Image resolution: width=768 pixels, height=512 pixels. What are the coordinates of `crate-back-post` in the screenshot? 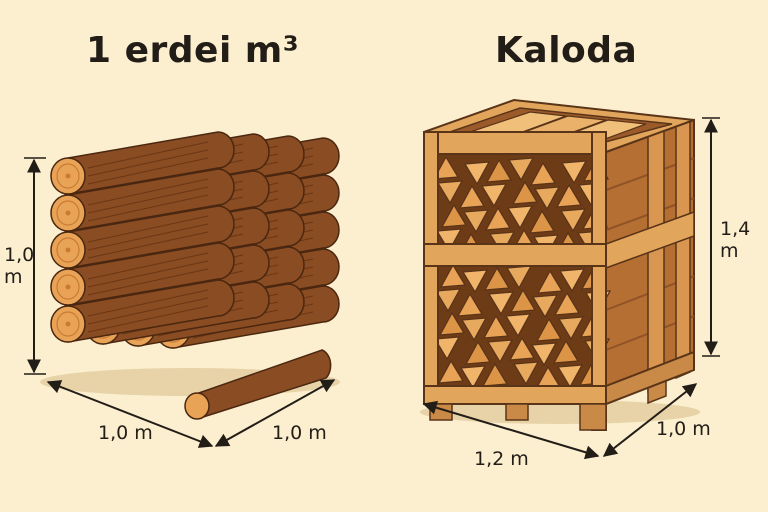 It's located at (683, 249).